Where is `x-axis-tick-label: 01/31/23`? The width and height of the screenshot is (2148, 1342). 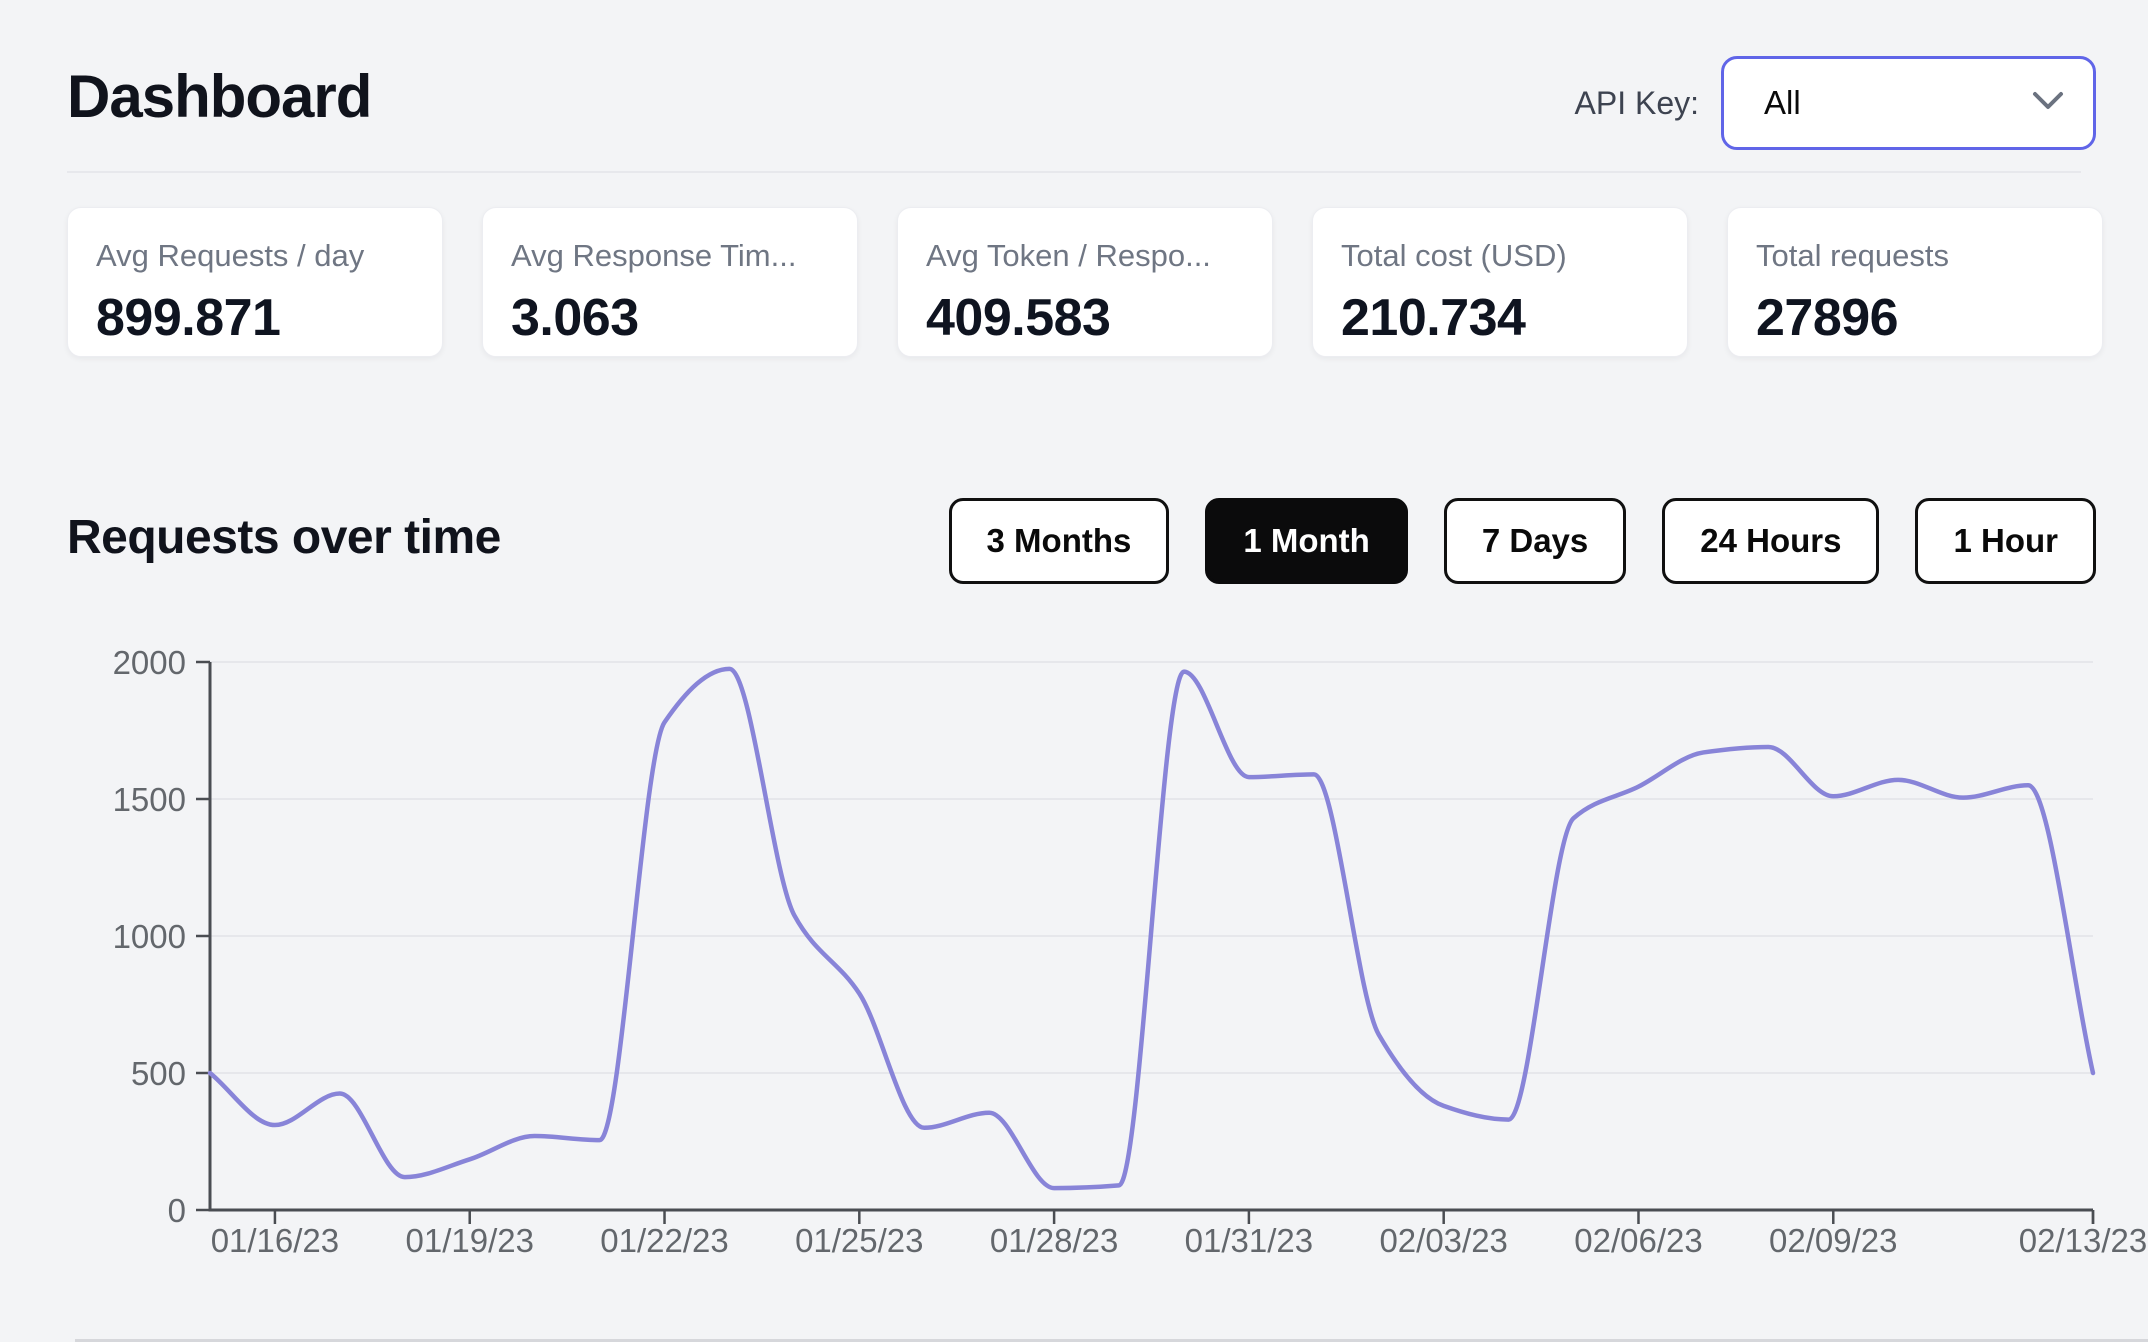 x-axis-tick-label: 01/31/23 is located at coordinates (1249, 1240).